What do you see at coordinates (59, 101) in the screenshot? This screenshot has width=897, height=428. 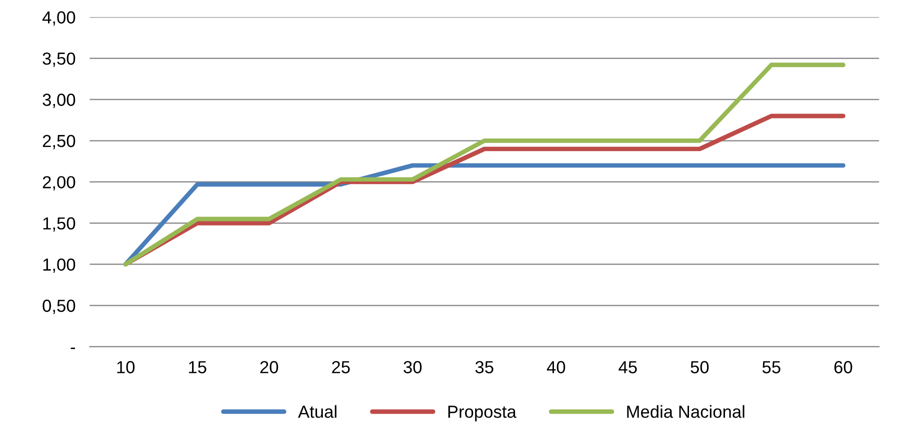 I see `y-tick-label: 3,00` at bounding box center [59, 101].